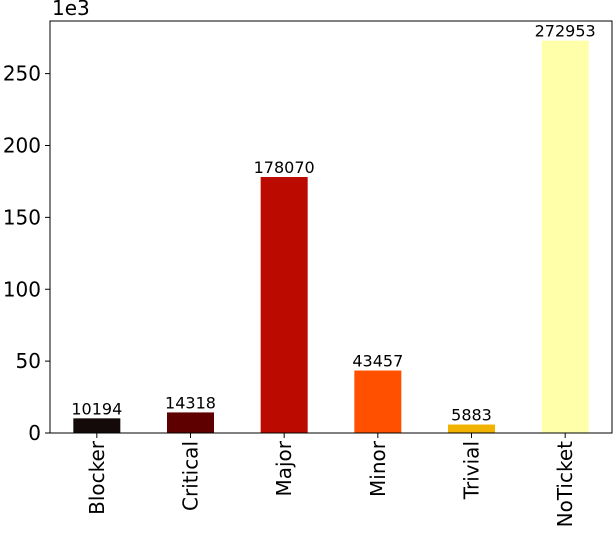 The image size is (614, 542). What do you see at coordinates (331, 480) in the screenshot?
I see `x-axis: Blocker Critical Major Minor Trivial NoTicket` at bounding box center [331, 480].